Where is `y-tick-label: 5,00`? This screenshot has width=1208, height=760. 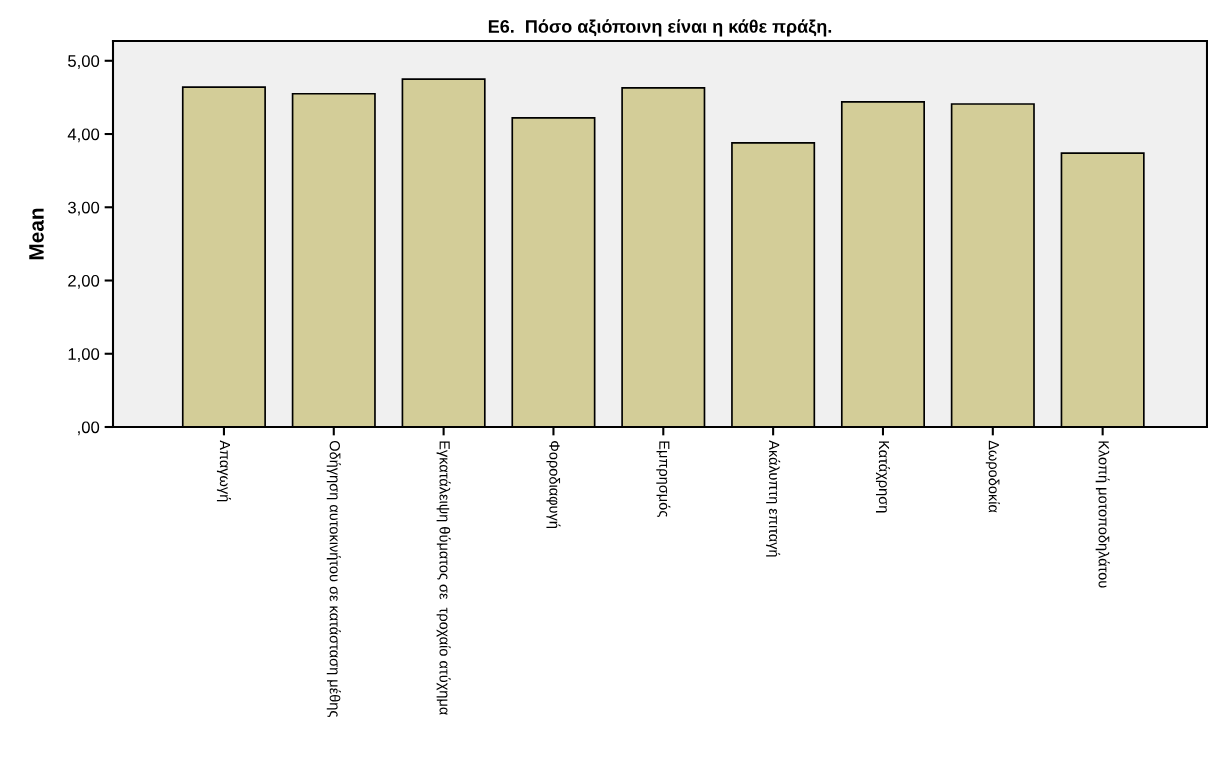 y-tick-label: 5,00 is located at coordinates (84, 62).